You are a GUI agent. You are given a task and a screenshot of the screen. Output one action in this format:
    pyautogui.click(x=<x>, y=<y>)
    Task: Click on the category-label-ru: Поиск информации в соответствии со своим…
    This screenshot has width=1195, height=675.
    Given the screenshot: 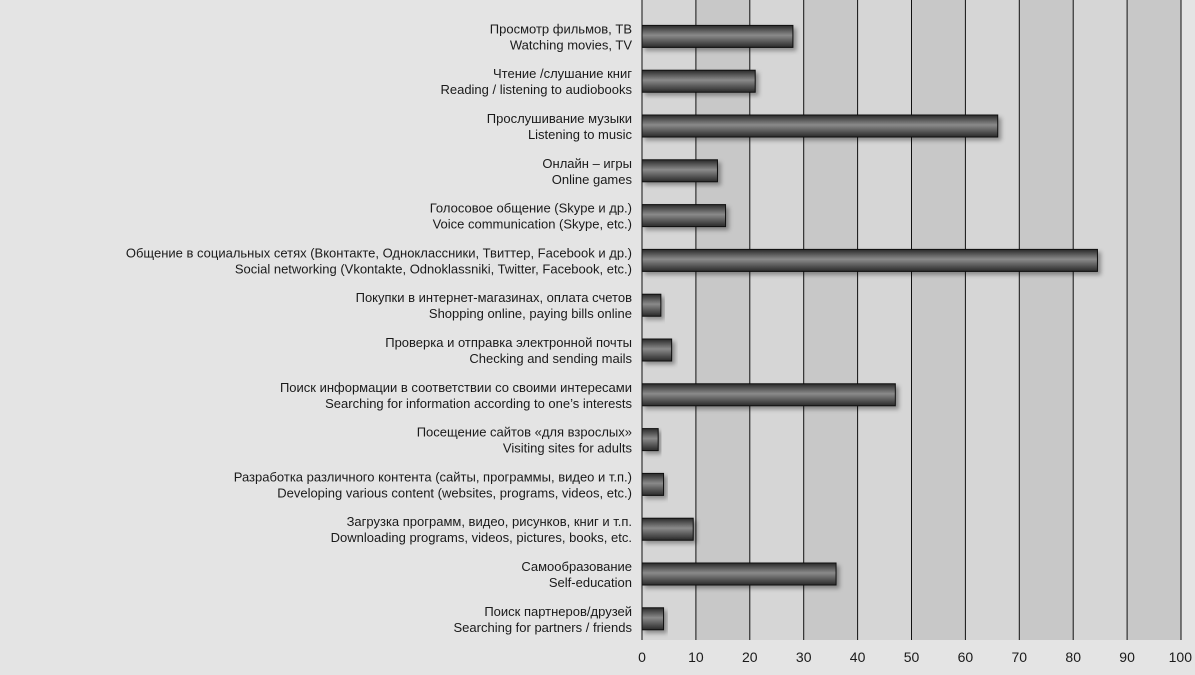 What is the action you would take?
    pyautogui.click(x=456, y=387)
    